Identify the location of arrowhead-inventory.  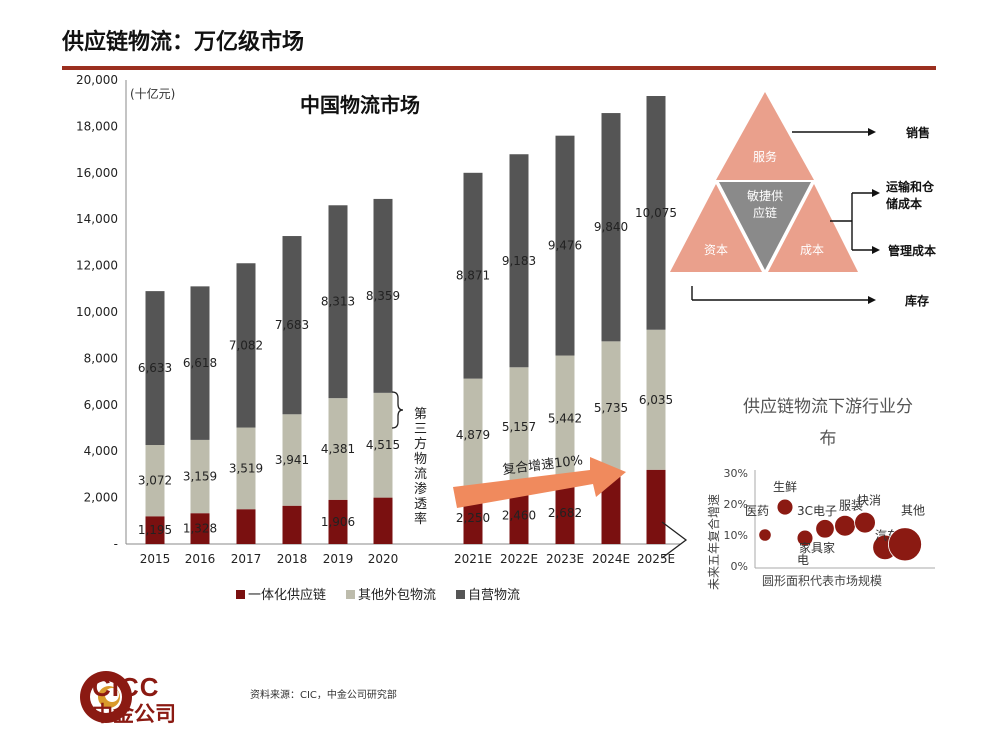
(872, 300).